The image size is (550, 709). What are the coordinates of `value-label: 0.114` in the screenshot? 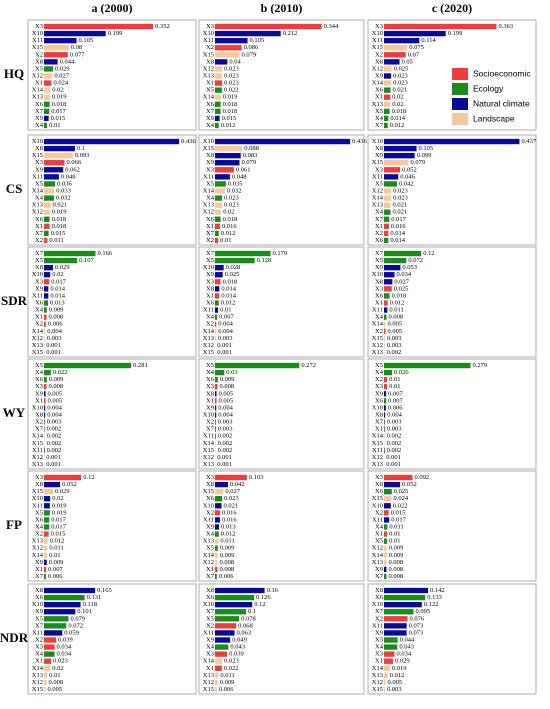 It's located at (428, 40).